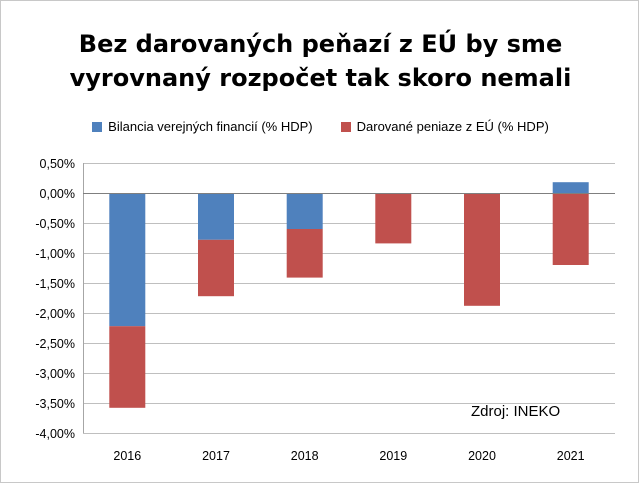 Image resolution: width=641 pixels, height=485 pixels. I want to click on y-tick-label: -2,00%, so click(55, 314).